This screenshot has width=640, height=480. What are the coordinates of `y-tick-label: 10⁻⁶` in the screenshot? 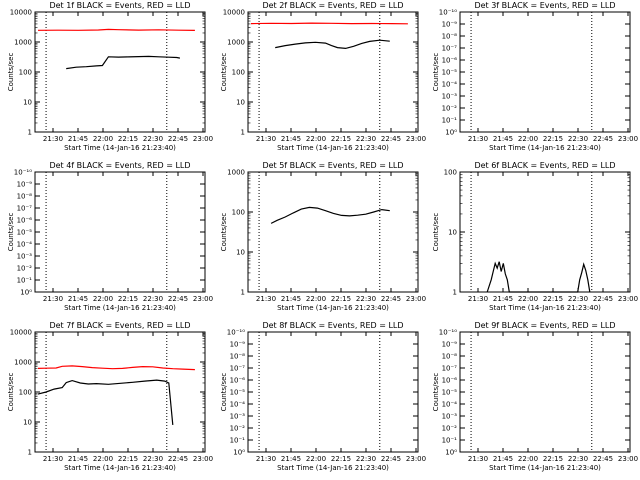 It's located at (450, 381).